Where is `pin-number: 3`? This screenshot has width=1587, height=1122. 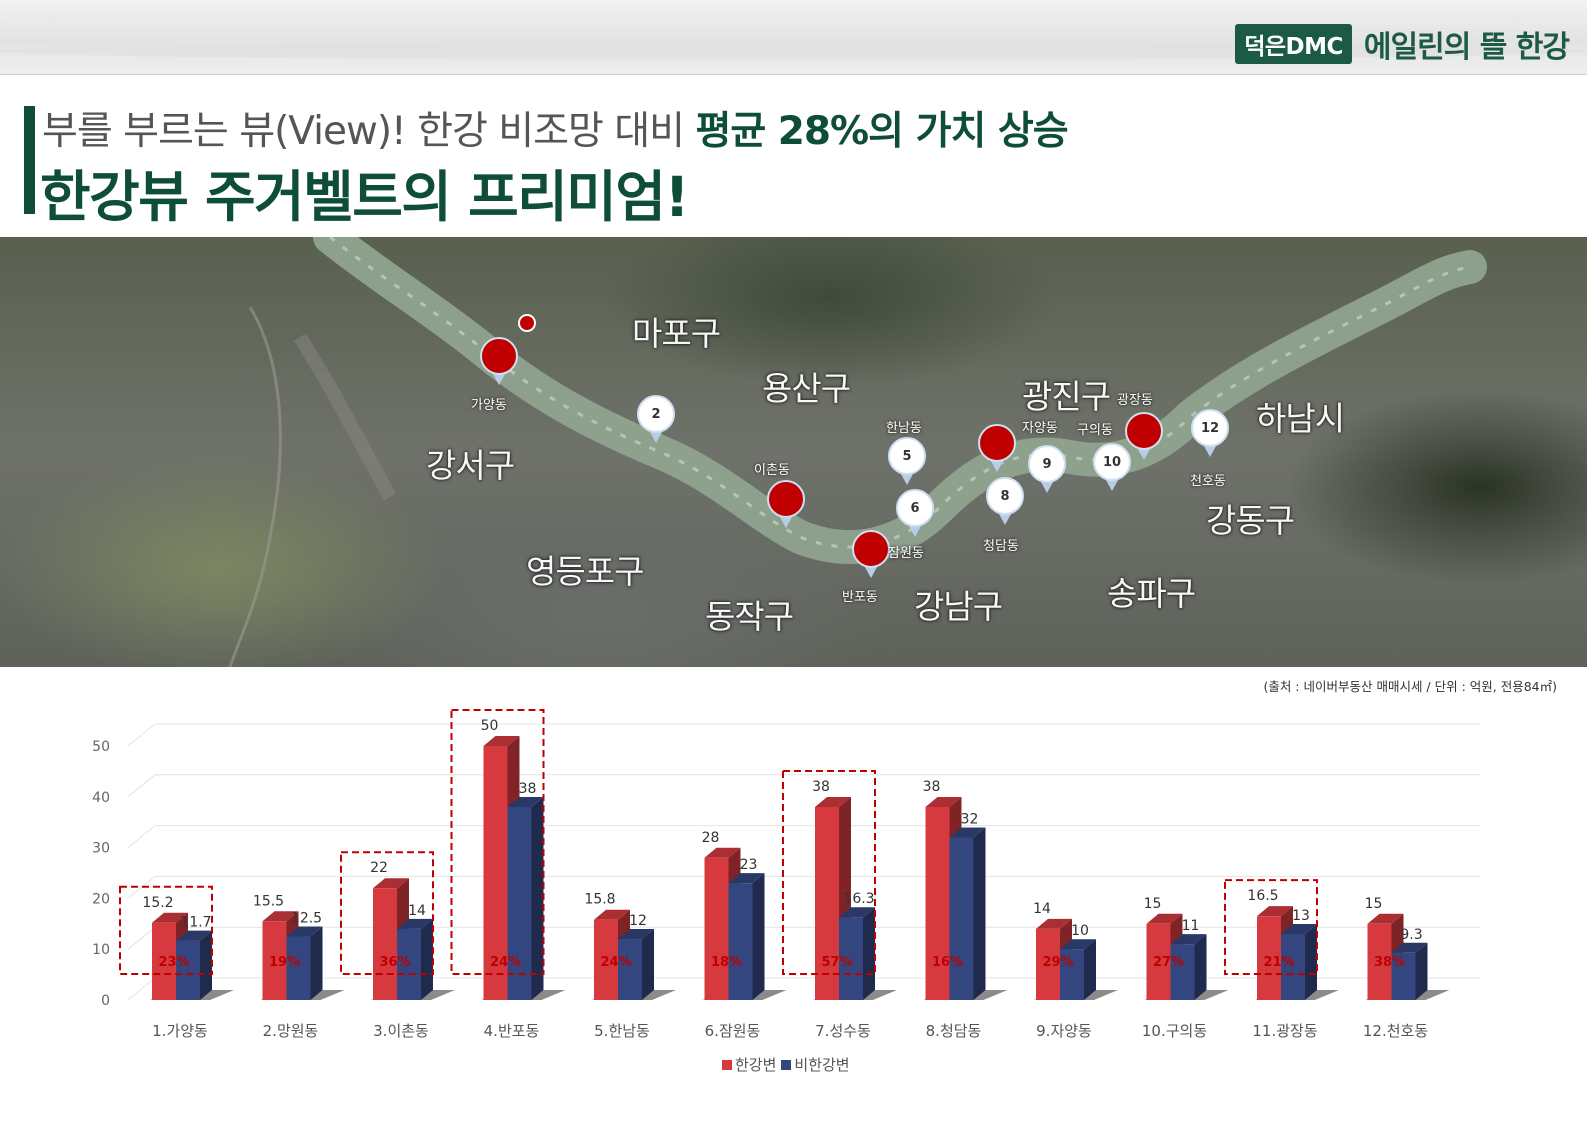 pin-number: 3 is located at coordinates (786, 499).